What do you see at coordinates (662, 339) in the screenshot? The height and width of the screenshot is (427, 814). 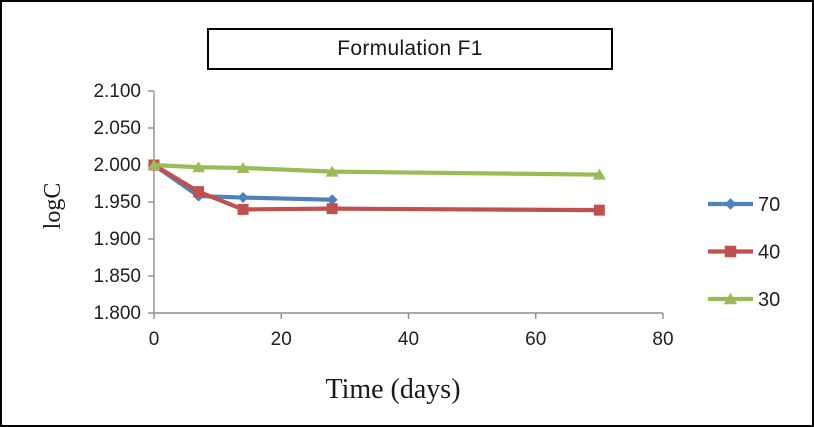 I see `x-tick-label: 80` at bounding box center [662, 339].